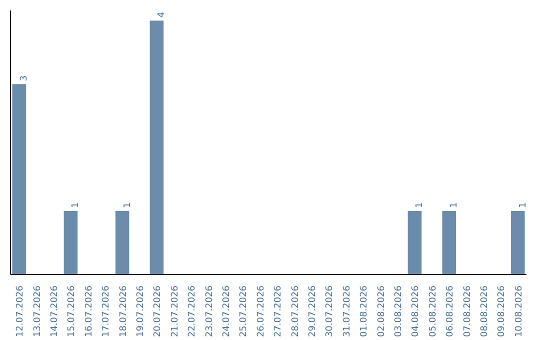  What do you see at coordinates (55, 311) in the screenshot?
I see `x-tick-label: 14.07.2026` at bounding box center [55, 311].